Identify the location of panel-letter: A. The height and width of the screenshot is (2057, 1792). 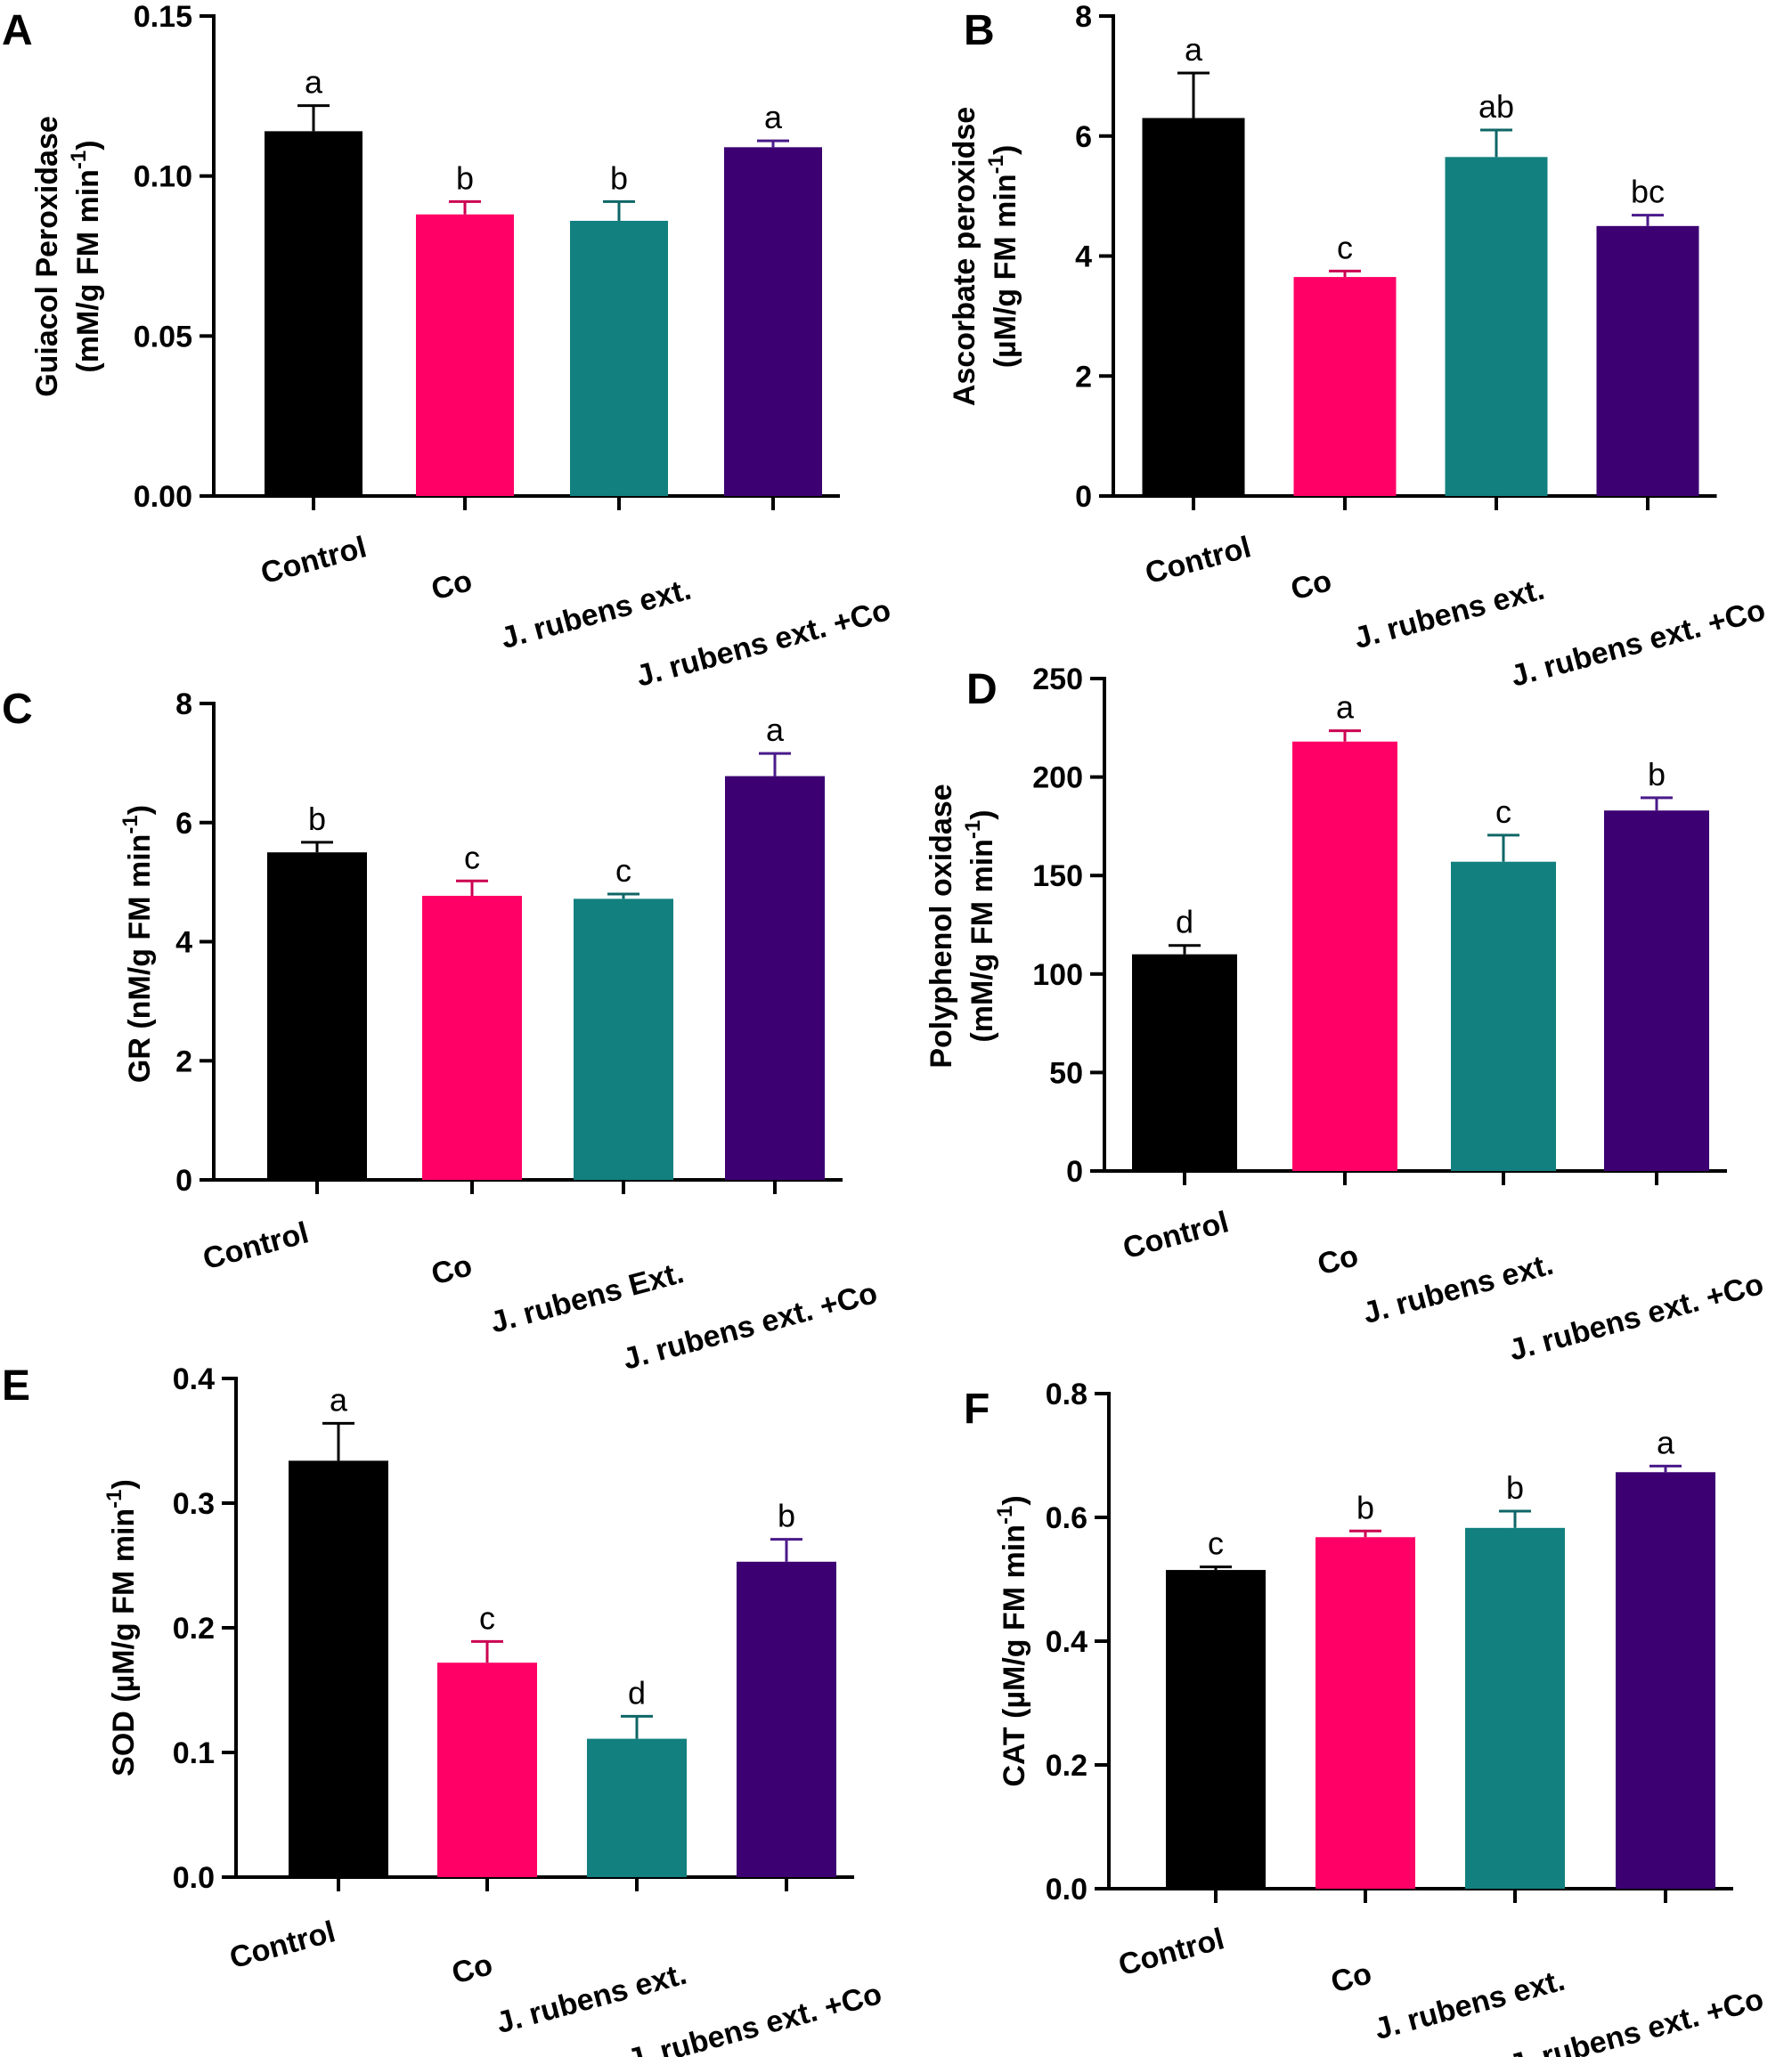
(17, 30).